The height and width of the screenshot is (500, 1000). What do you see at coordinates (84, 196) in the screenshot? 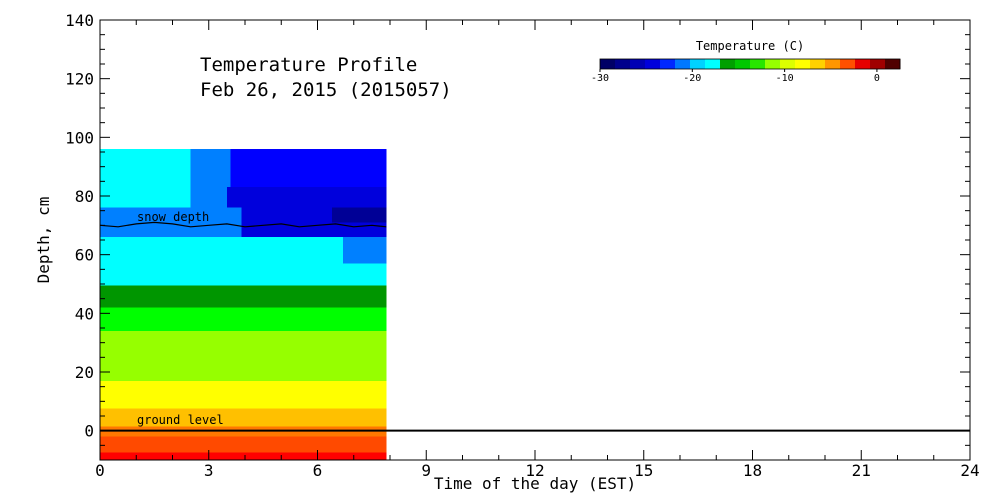
I see `y-tick-label: 80` at bounding box center [84, 196].